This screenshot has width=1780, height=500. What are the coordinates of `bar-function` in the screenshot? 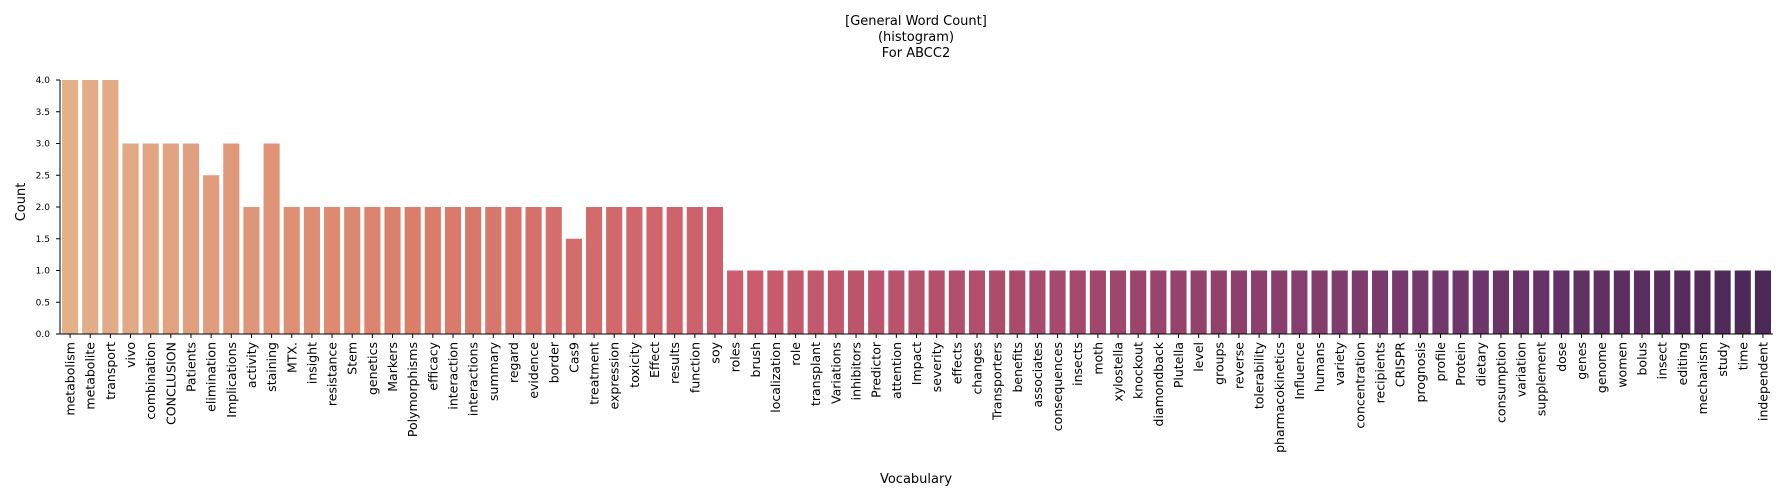 It's located at (694, 270).